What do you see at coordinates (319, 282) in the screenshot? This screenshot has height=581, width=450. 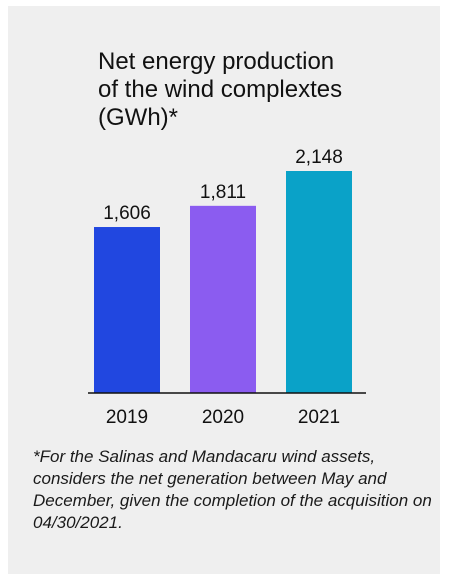 I see `bar-2021` at bounding box center [319, 282].